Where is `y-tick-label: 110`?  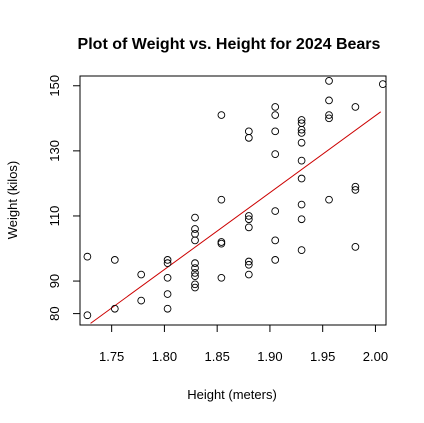 y-tick-label: 110 is located at coordinates (54, 216).